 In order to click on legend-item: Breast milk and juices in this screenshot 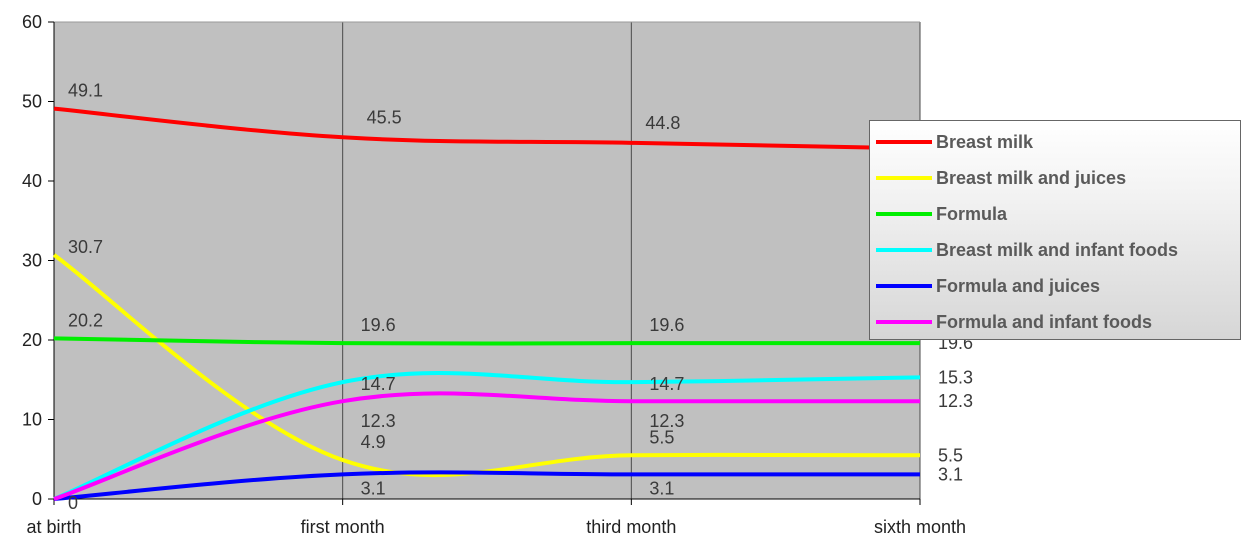, I will do `click(1001, 178)`.